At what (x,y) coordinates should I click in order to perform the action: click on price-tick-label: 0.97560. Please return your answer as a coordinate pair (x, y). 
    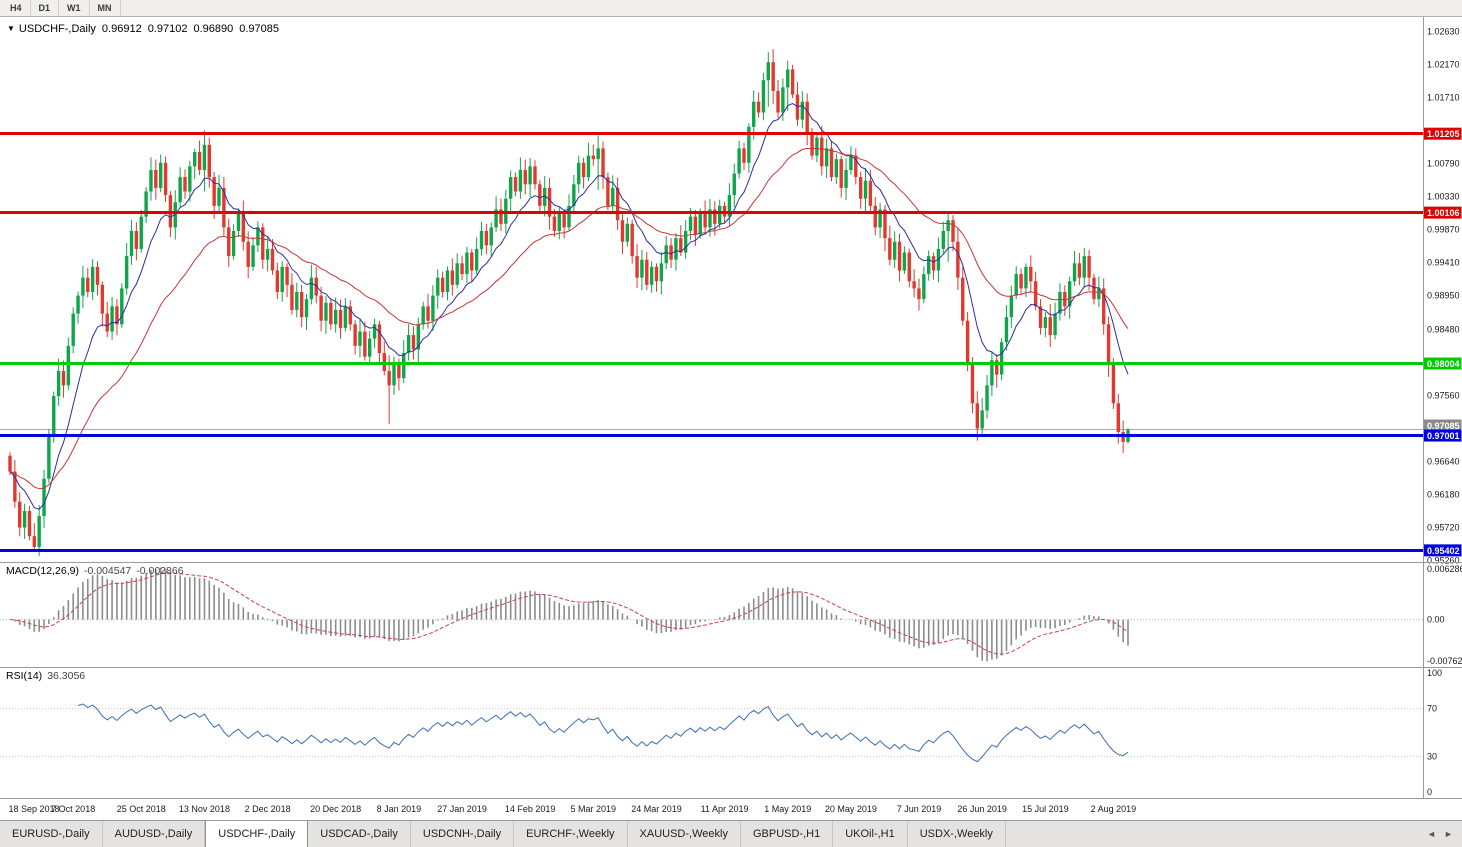
    Looking at the image, I should click on (1443, 395).